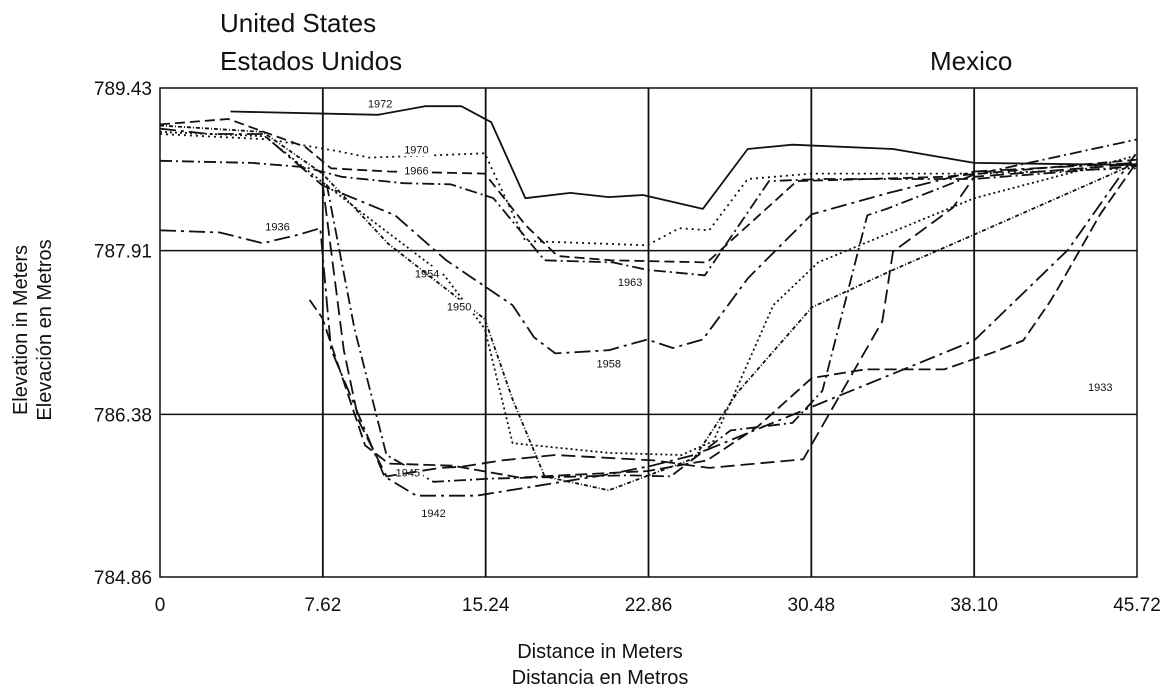  I want to click on us-label-en: United States, so click(298, 23).